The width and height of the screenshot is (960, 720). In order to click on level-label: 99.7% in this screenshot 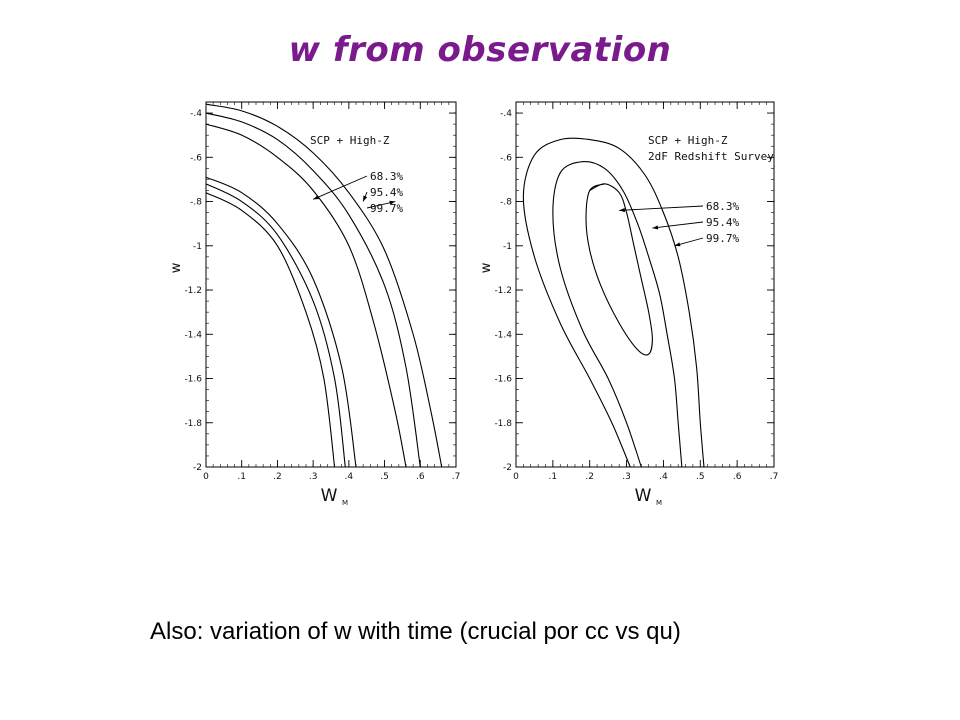, I will do `click(722, 238)`.